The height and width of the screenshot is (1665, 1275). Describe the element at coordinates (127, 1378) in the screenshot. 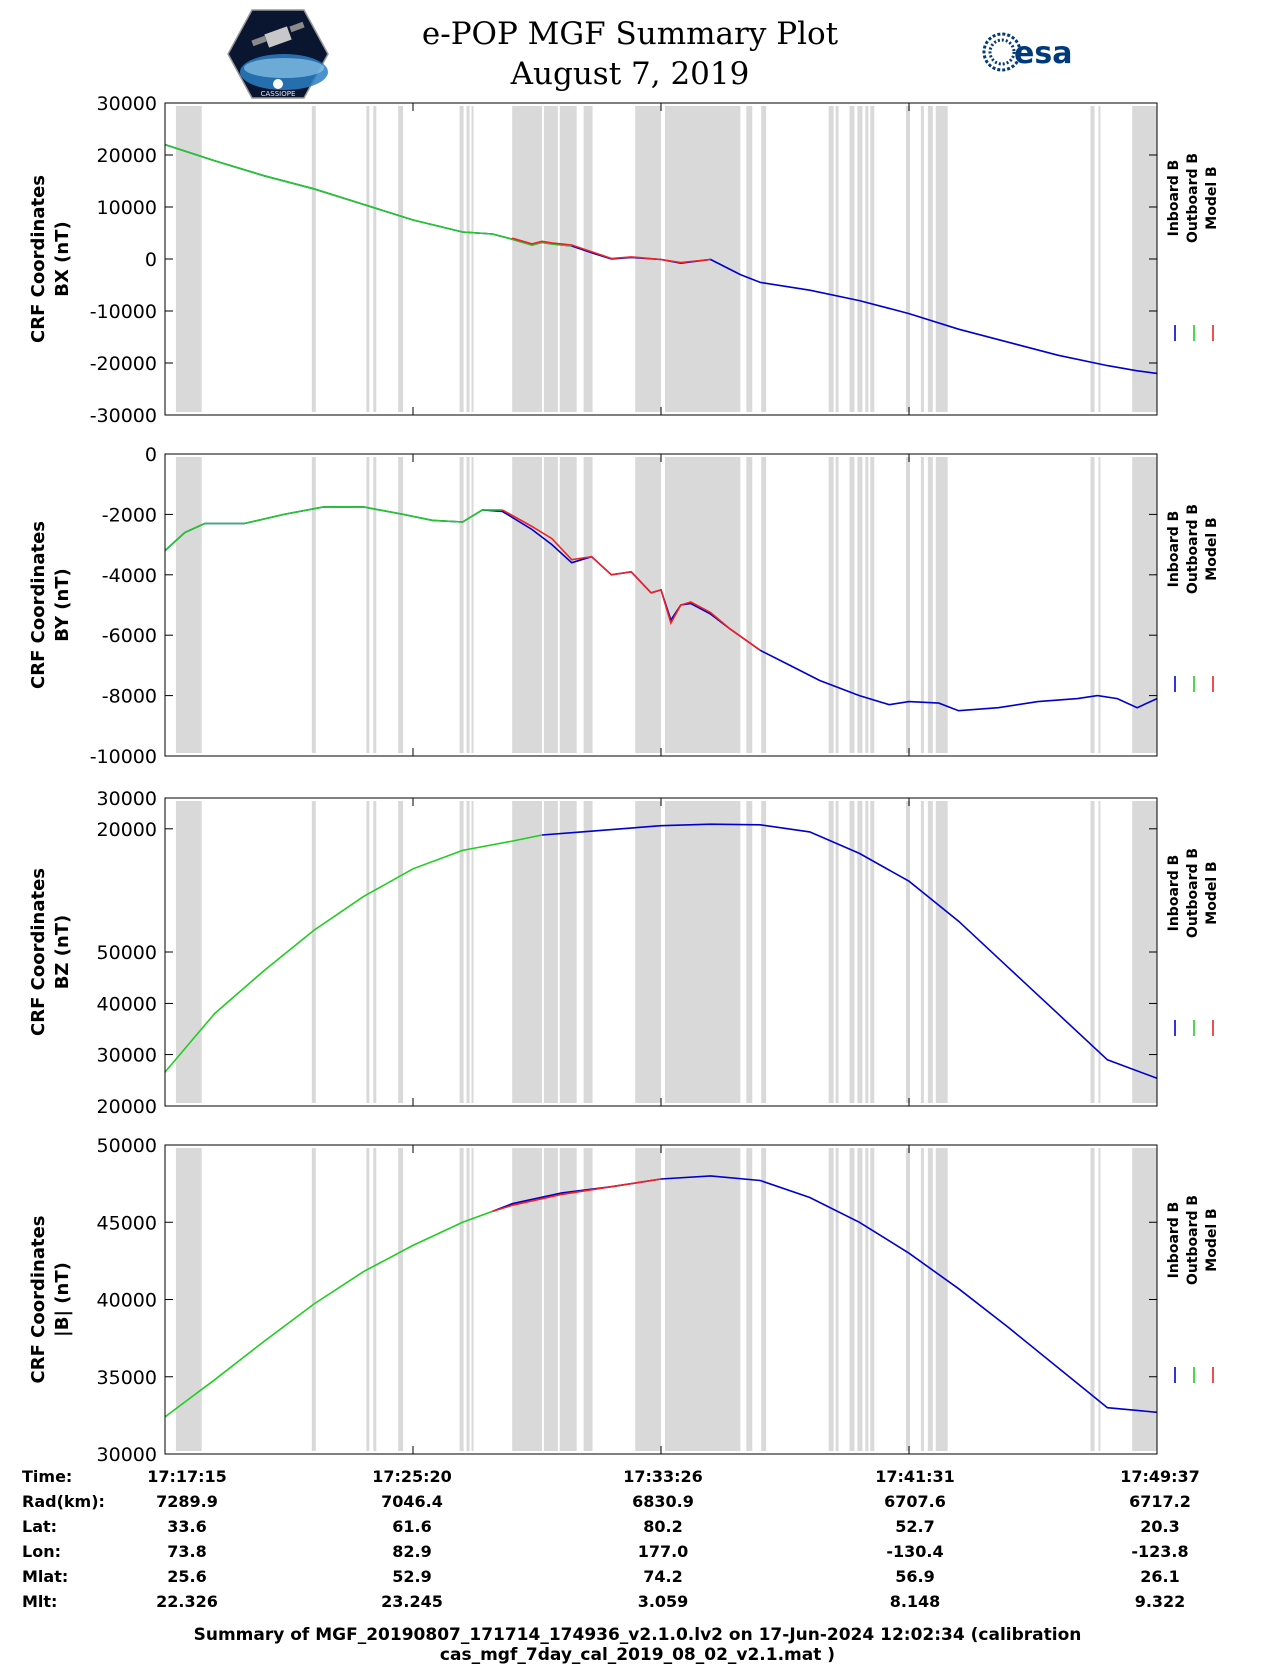

I see `y-tick-label: 35000` at that location.